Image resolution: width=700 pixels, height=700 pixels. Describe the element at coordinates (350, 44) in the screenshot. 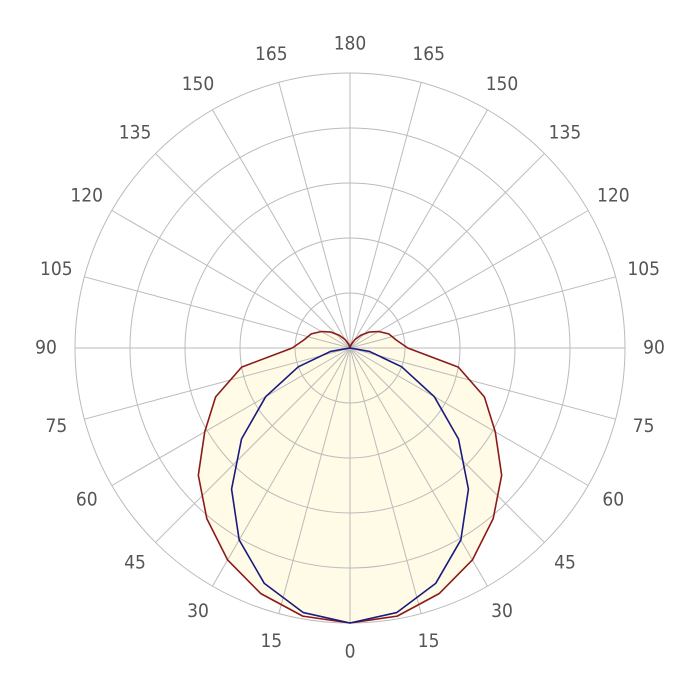

I see `angle-tick-label: 180` at that location.